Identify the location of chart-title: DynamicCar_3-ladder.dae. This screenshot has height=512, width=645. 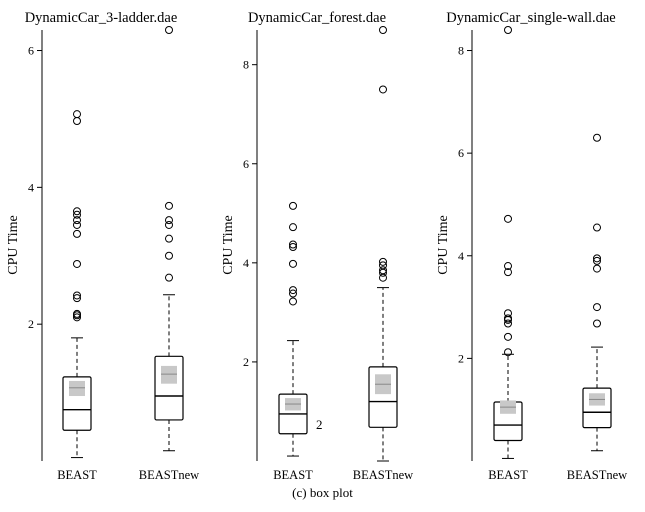
(101, 18).